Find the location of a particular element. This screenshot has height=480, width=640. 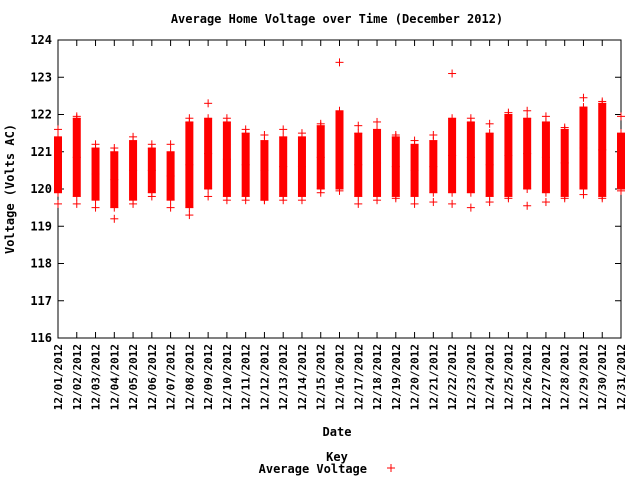

legend: Key Average Voltage is located at coordinates (327, 463).